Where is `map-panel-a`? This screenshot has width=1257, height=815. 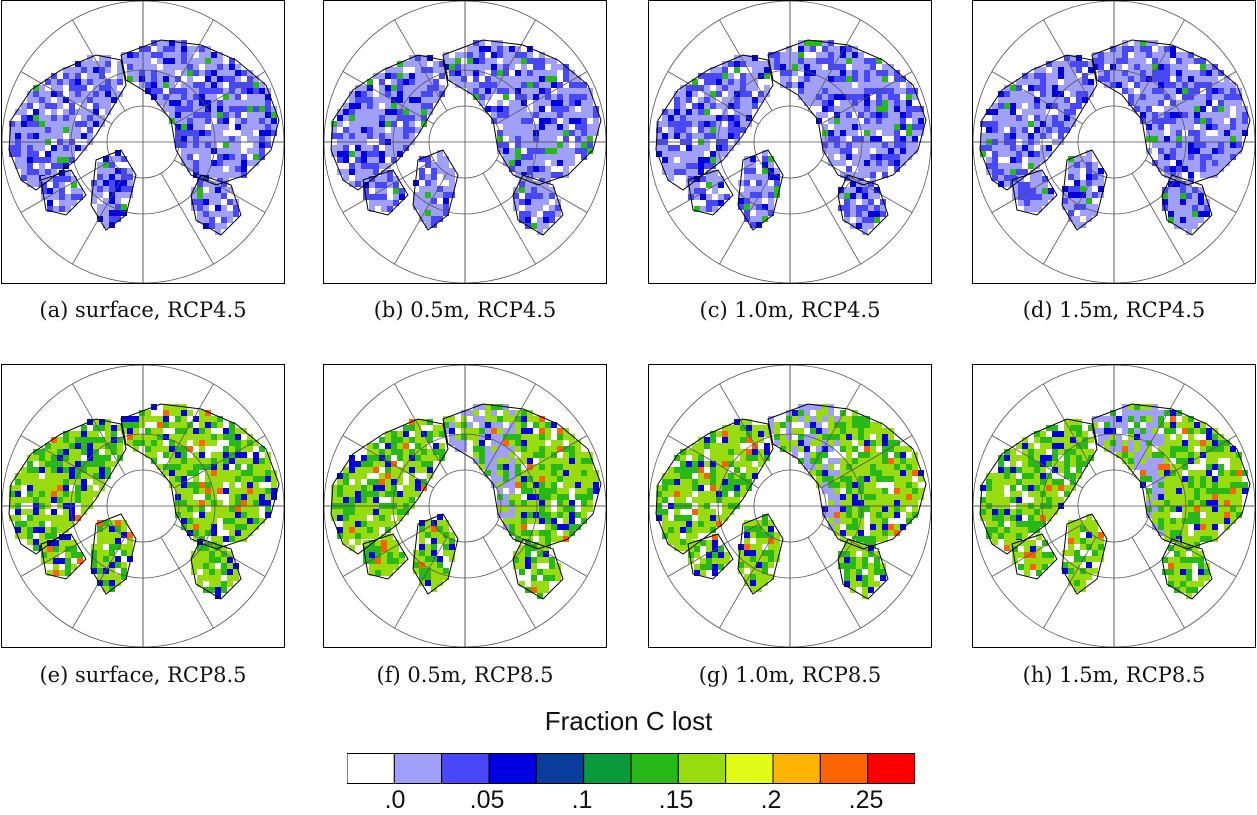 map-panel-a is located at coordinates (143, 142).